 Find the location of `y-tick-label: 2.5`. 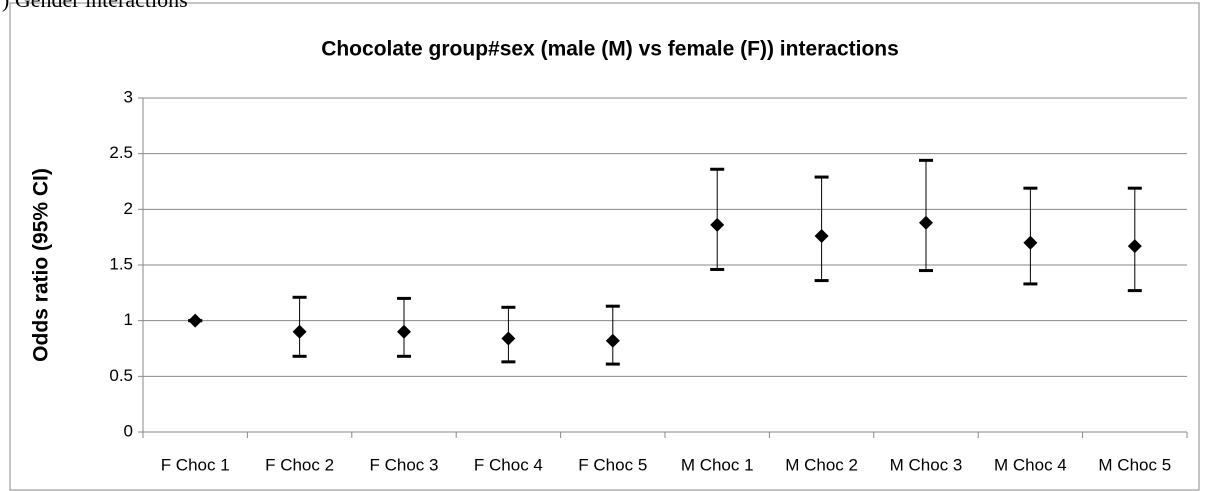

y-tick-label: 2.5 is located at coordinates (121, 152).